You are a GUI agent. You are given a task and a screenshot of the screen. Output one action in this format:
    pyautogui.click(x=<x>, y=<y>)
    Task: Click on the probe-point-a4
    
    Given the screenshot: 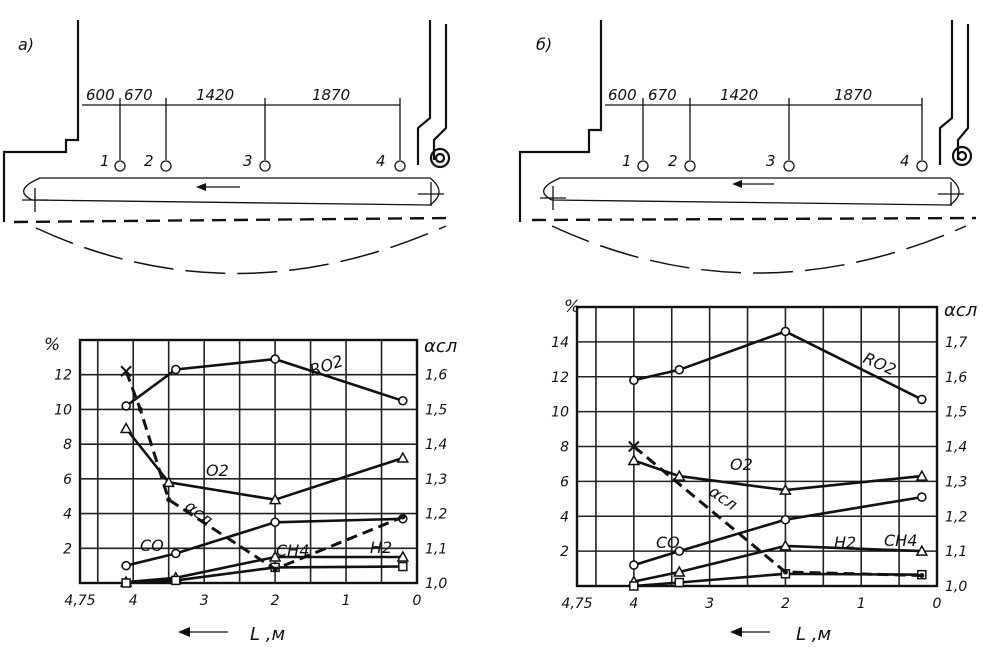 What is the action you would take?
    pyautogui.click(x=400, y=166)
    